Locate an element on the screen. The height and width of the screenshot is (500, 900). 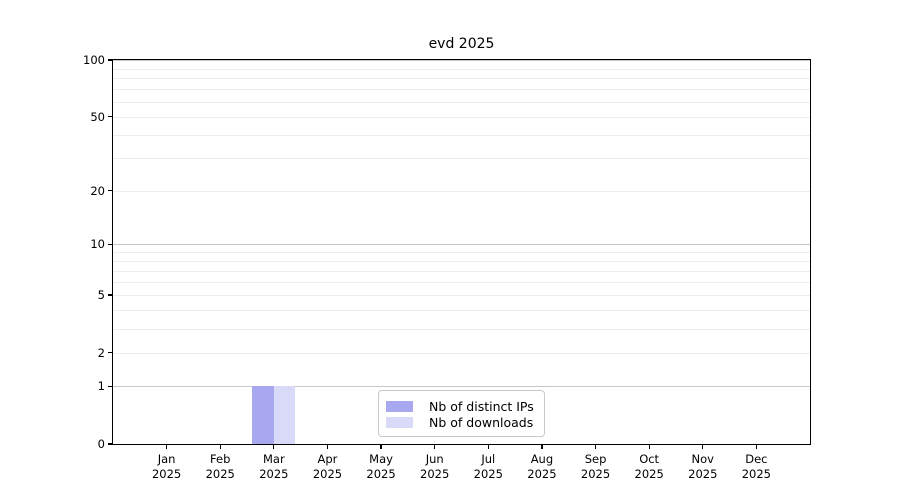
bar-downloads is located at coordinates (284, 415).